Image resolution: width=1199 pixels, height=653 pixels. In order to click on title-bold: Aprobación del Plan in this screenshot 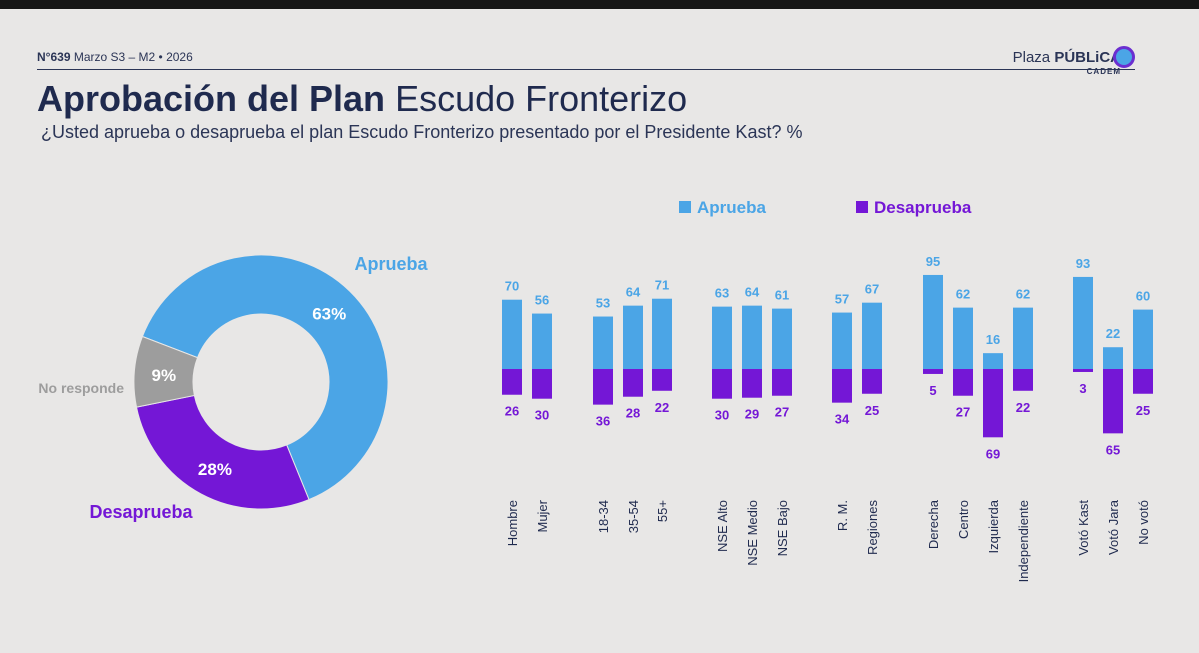, I will do `click(211, 98)`.